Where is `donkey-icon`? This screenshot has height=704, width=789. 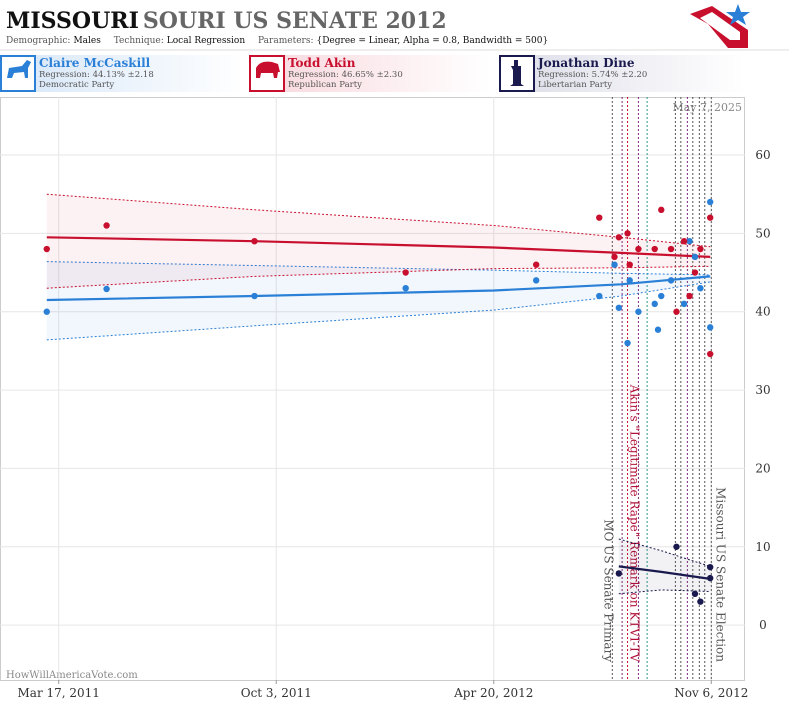 donkey-icon is located at coordinates (19, 69).